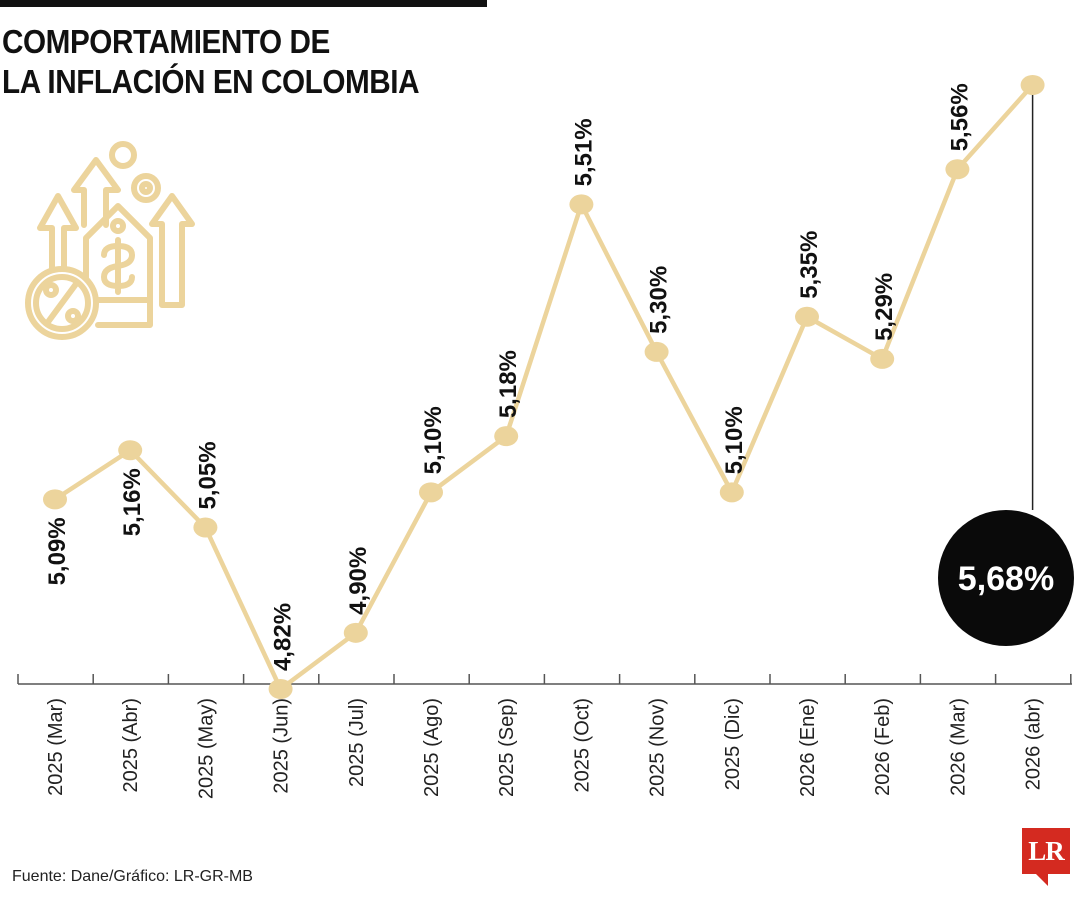 The height and width of the screenshot is (900, 1080). Describe the element at coordinates (1034, 744) in the screenshot. I see `x-axis-tick-label: 2026 (abr)` at that location.